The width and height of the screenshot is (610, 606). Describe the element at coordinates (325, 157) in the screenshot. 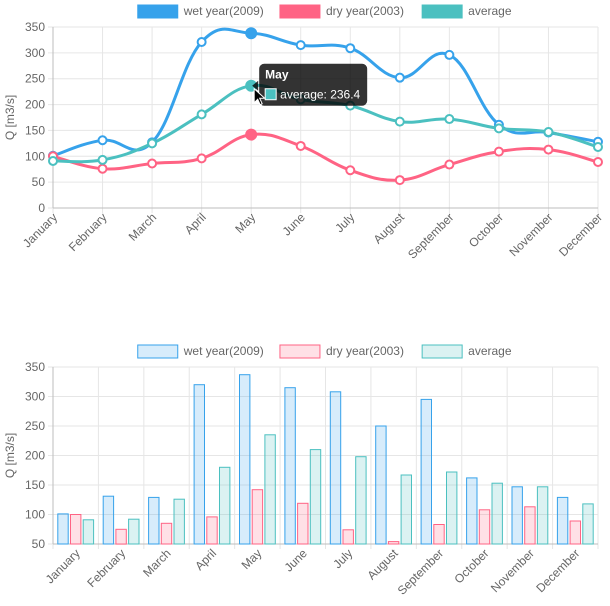

I see `series-line` at that location.